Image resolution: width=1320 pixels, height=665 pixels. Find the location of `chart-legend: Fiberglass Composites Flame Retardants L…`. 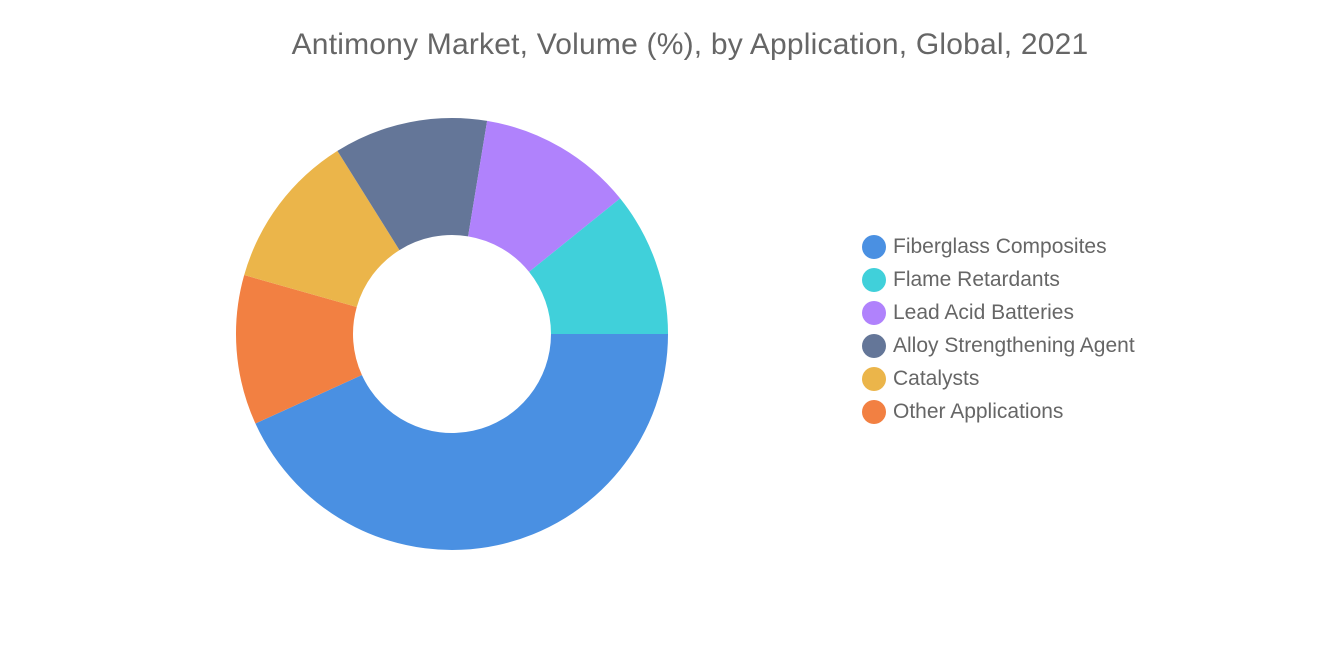

chart-legend: Fiberglass Composites Flame Retardants L… is located at coordinates (998, 329).